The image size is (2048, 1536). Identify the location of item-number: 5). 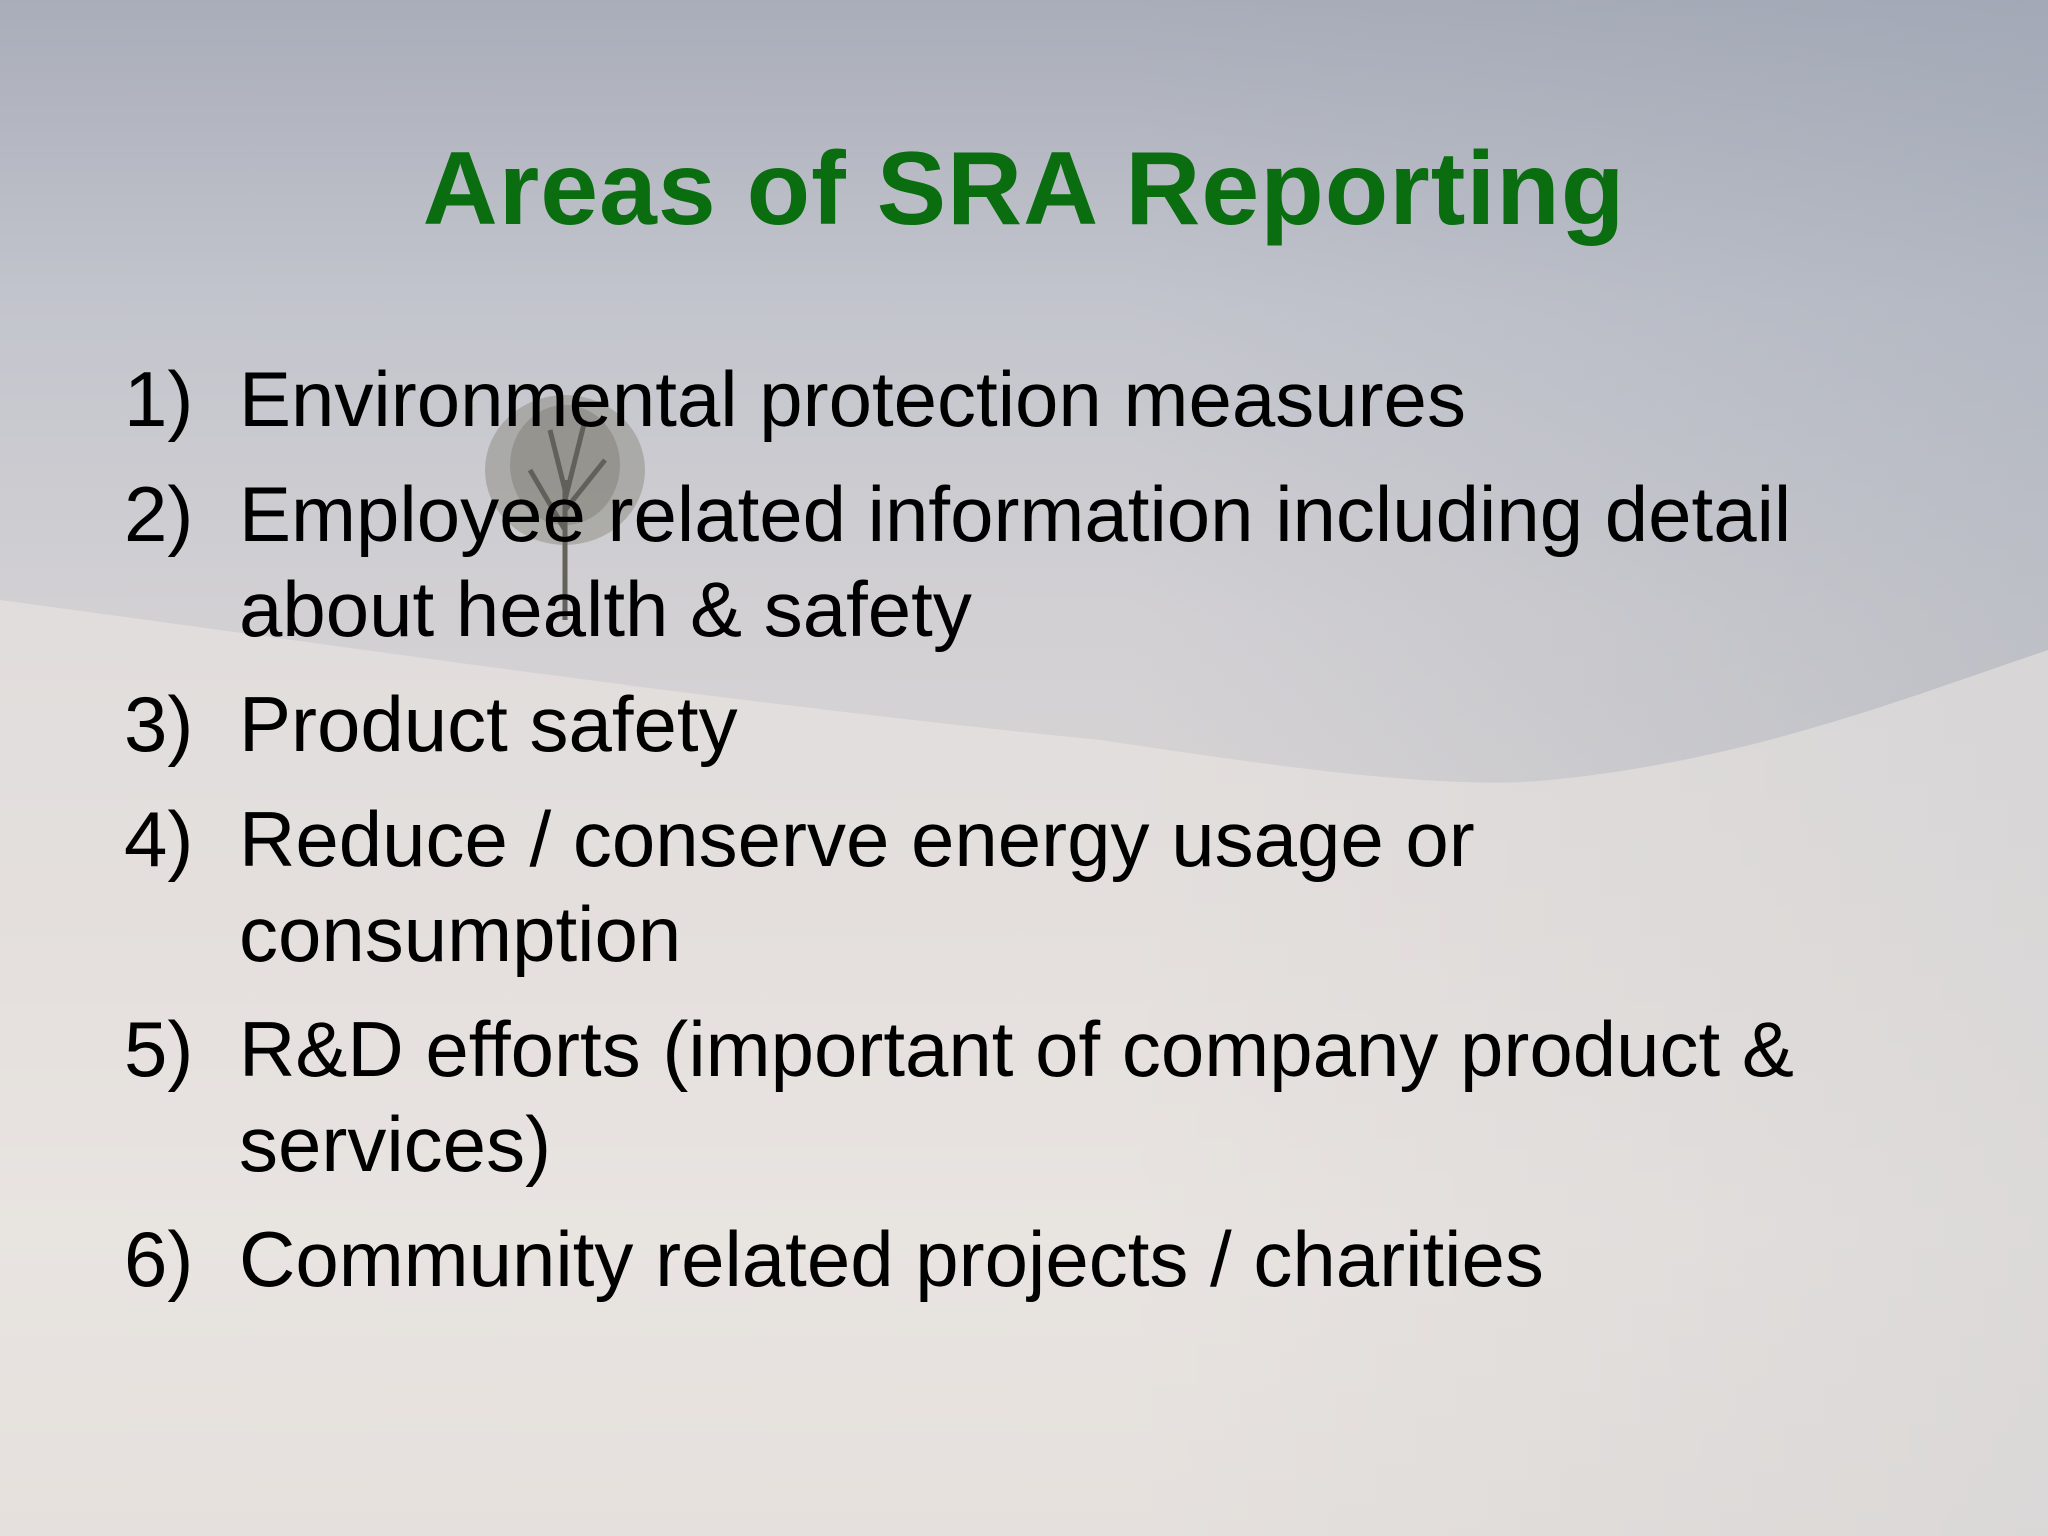
(159, 1049).